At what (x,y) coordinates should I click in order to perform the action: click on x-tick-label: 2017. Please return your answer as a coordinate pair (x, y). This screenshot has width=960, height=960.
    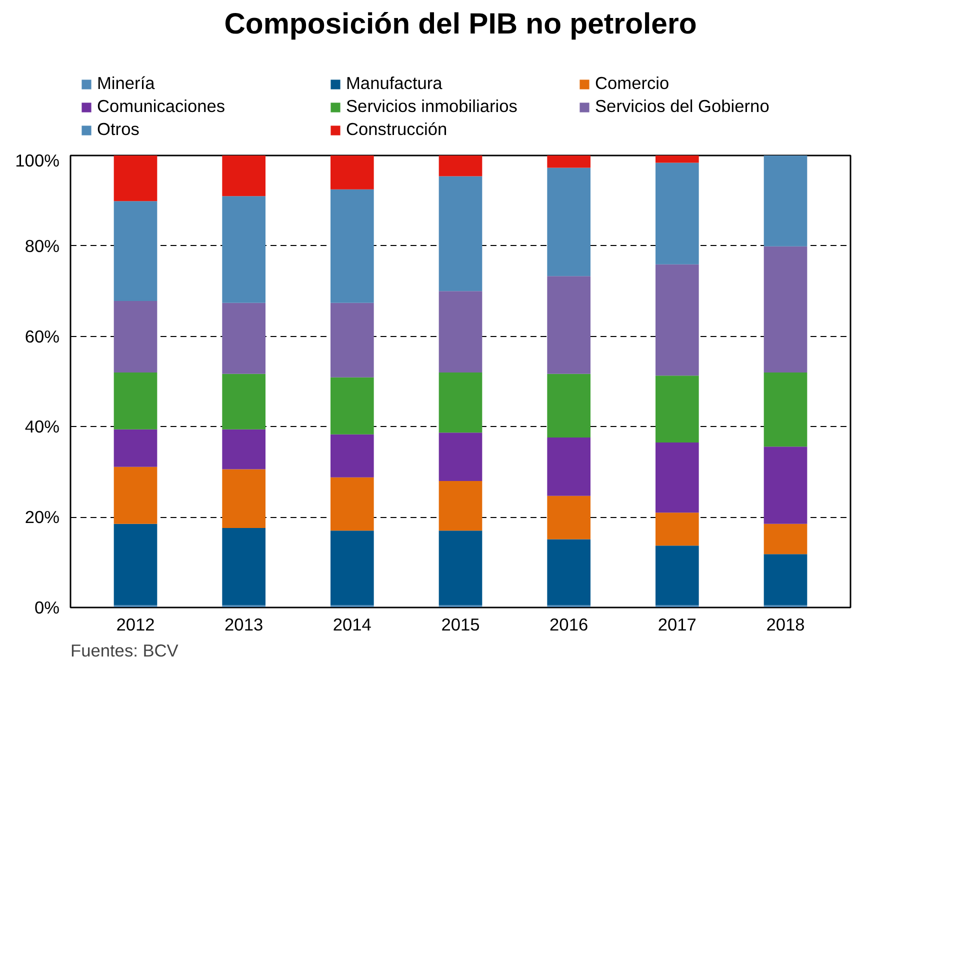
    Looking at the image, I should click on (677, 624).